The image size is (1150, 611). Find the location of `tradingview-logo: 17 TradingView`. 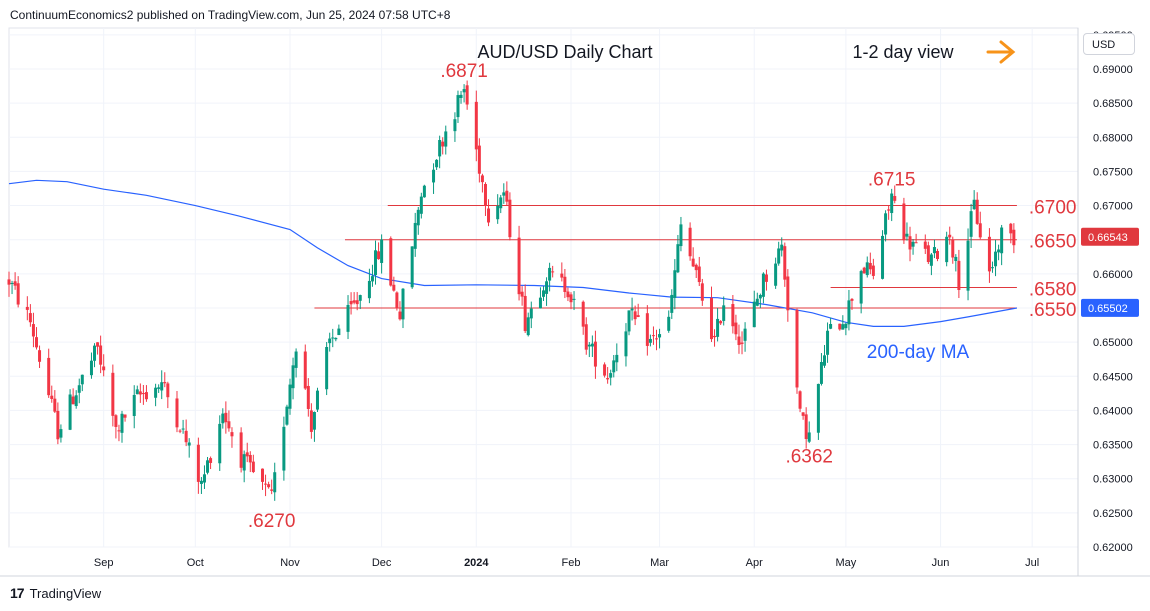

tradingview-logo: 17 TradingView is located at coordinates (55, 593).